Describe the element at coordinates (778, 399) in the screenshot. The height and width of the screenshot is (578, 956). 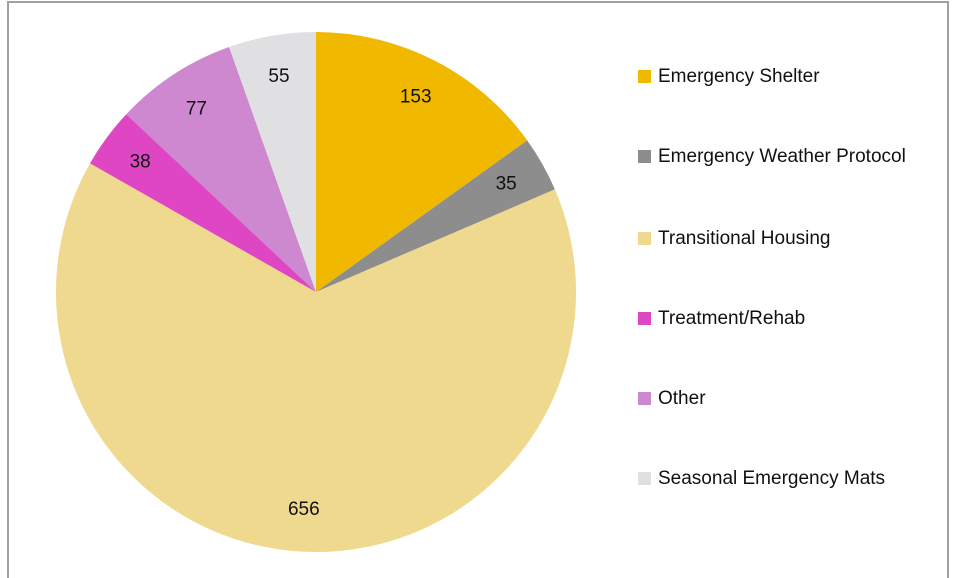
I see `legend-item: Other` at that location.